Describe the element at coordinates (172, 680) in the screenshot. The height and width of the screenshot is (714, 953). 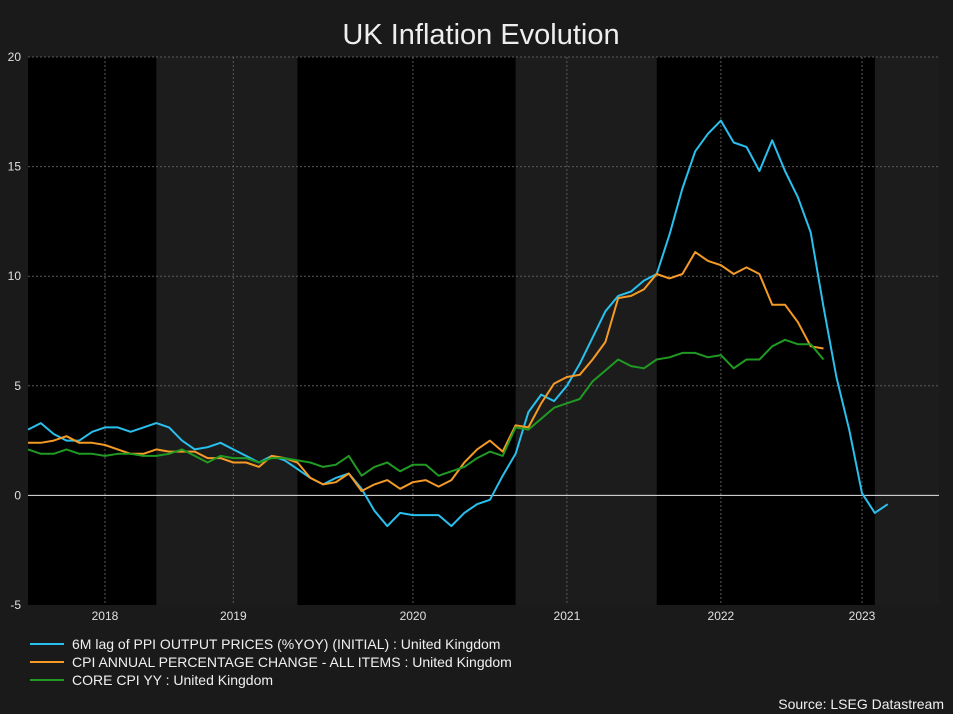
I see `legend-label-2: CORE CPI YY : United Kingdom` at that location.